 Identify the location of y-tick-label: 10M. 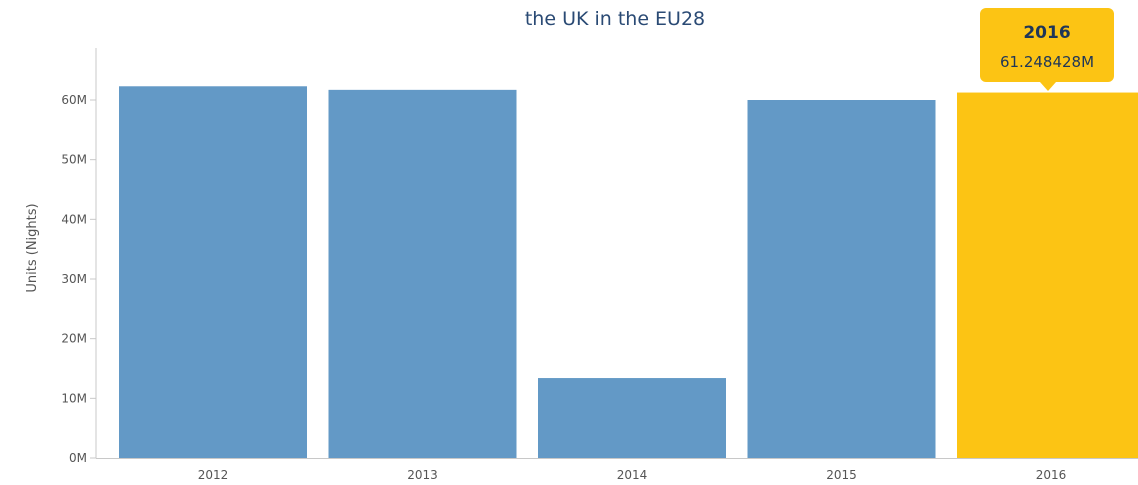
(74, 398).